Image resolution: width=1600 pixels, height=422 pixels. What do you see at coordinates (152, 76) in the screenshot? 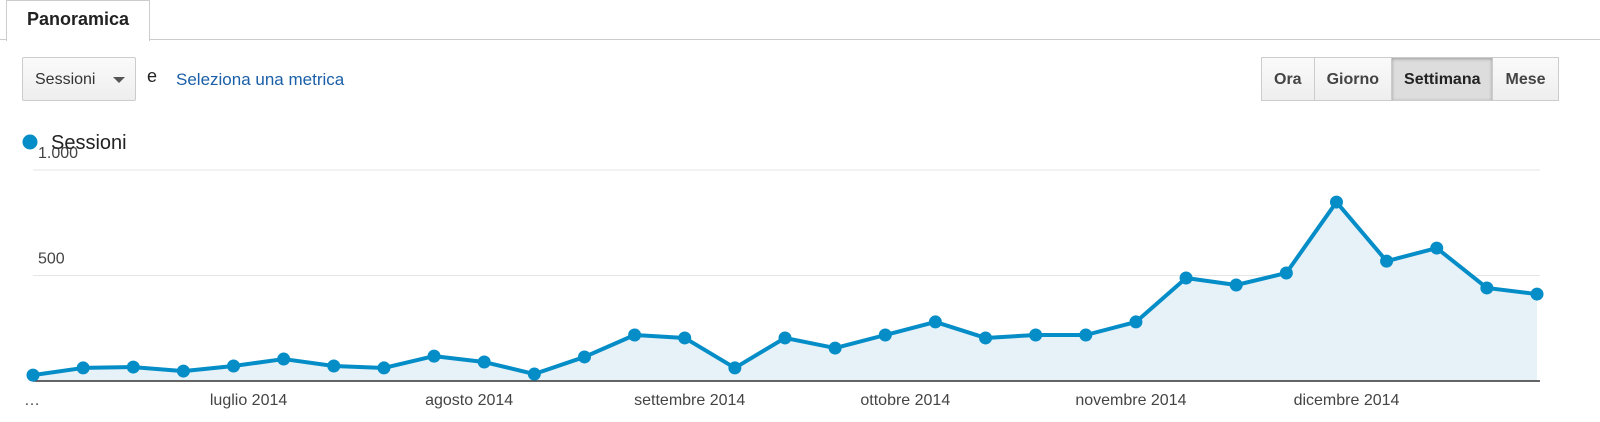
I see `conjunction: e` at bounding box center [152, 76].